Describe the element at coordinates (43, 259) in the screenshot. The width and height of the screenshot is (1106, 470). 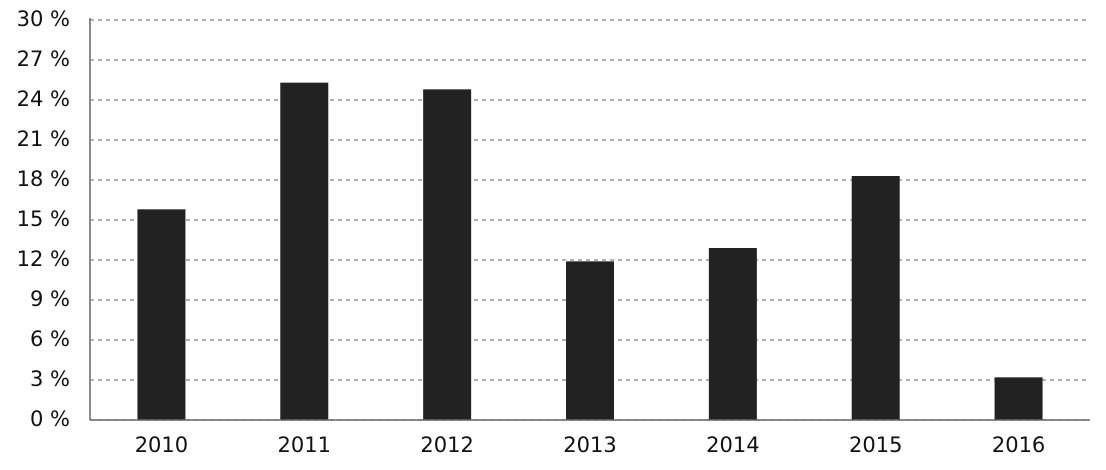
I see `y-tick-label: 12 %` at that location.